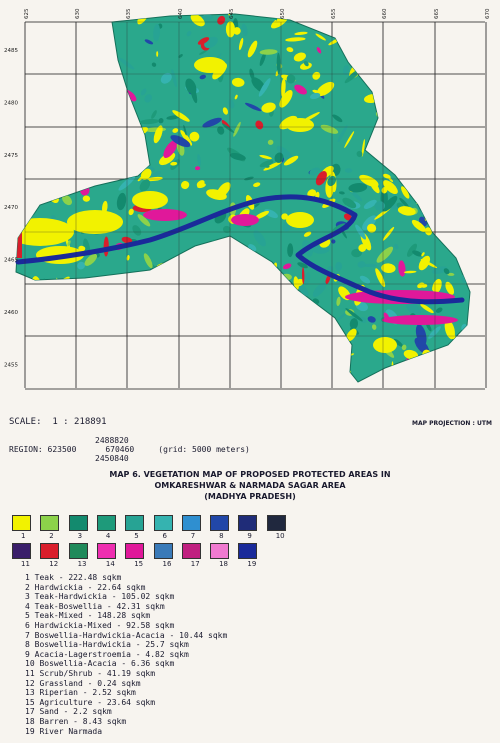 The height and width of the screenshot is (743, 500). What do you see at coordinates (90, 702) in the screenshot?
I see `legend-entry: 15 Agriculture - 23.64 sqkm` at bounding box center [90, 702].